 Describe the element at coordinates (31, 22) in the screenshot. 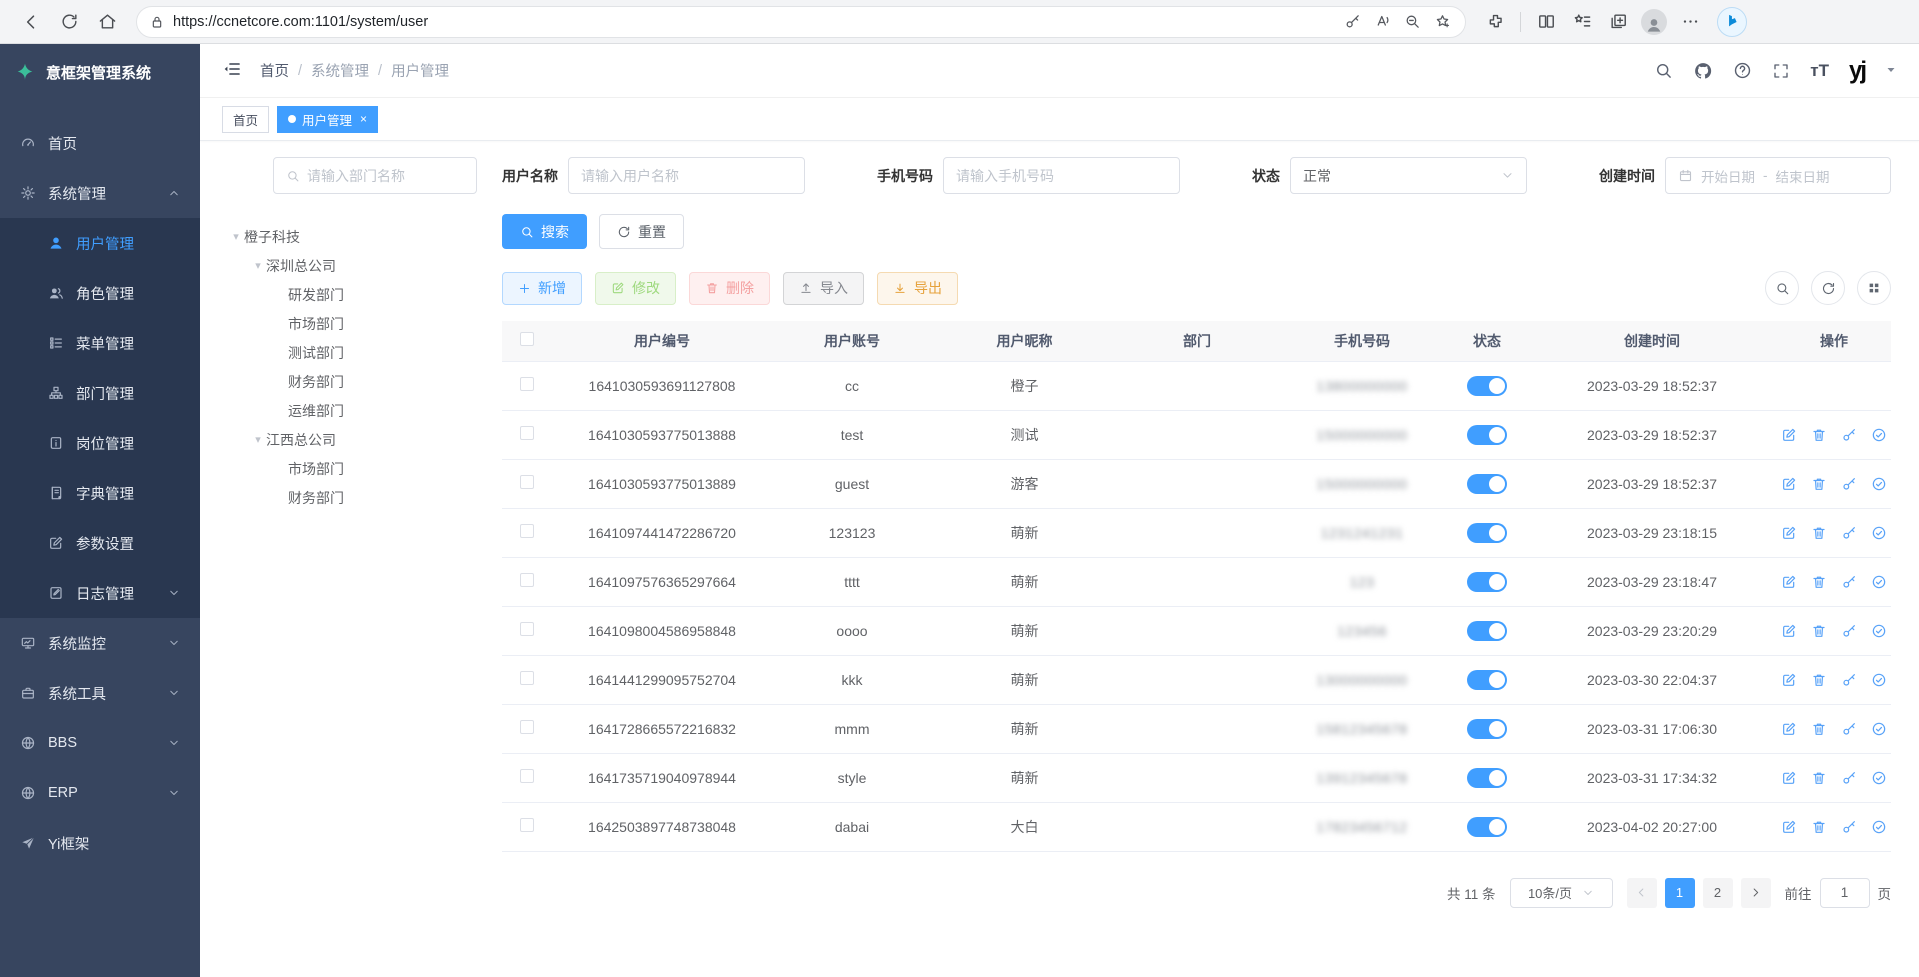

I see `browser-back-button` at that location.